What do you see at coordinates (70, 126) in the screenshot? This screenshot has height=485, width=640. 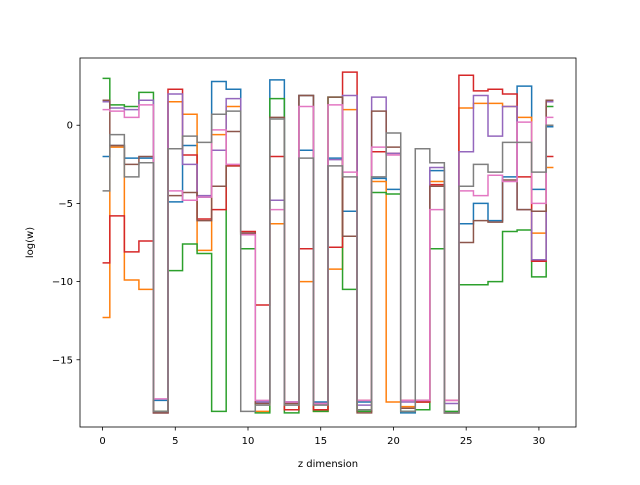 I see `y-tick-label: 0` at bounding box center [70, 126].